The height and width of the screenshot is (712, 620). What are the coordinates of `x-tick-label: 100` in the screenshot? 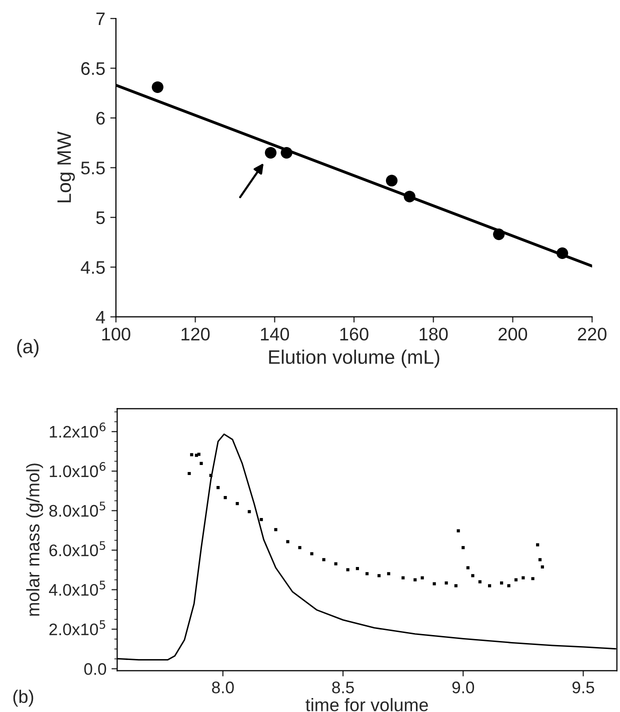 It's located at (116, 334).